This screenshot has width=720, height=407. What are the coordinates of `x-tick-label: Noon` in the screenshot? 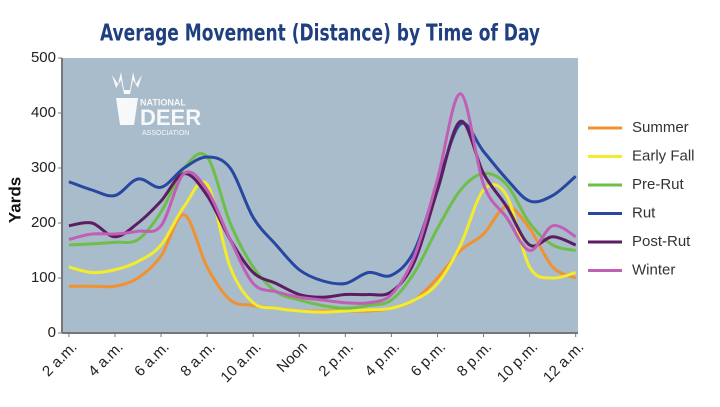 It's located at (292, 357).